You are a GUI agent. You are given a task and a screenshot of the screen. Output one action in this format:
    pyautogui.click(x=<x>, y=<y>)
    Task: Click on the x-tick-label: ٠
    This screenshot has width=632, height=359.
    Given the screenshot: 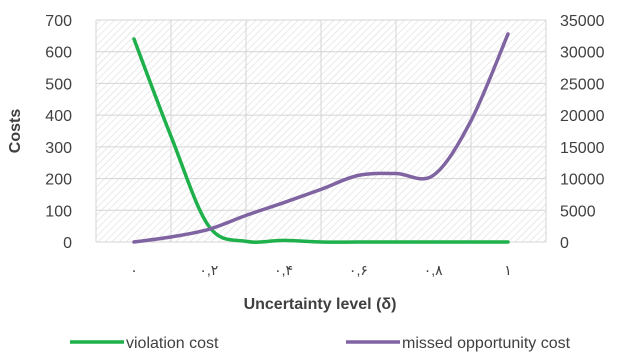 What is the action you would take?
    pyautogui.click(x=134, y=270)
    